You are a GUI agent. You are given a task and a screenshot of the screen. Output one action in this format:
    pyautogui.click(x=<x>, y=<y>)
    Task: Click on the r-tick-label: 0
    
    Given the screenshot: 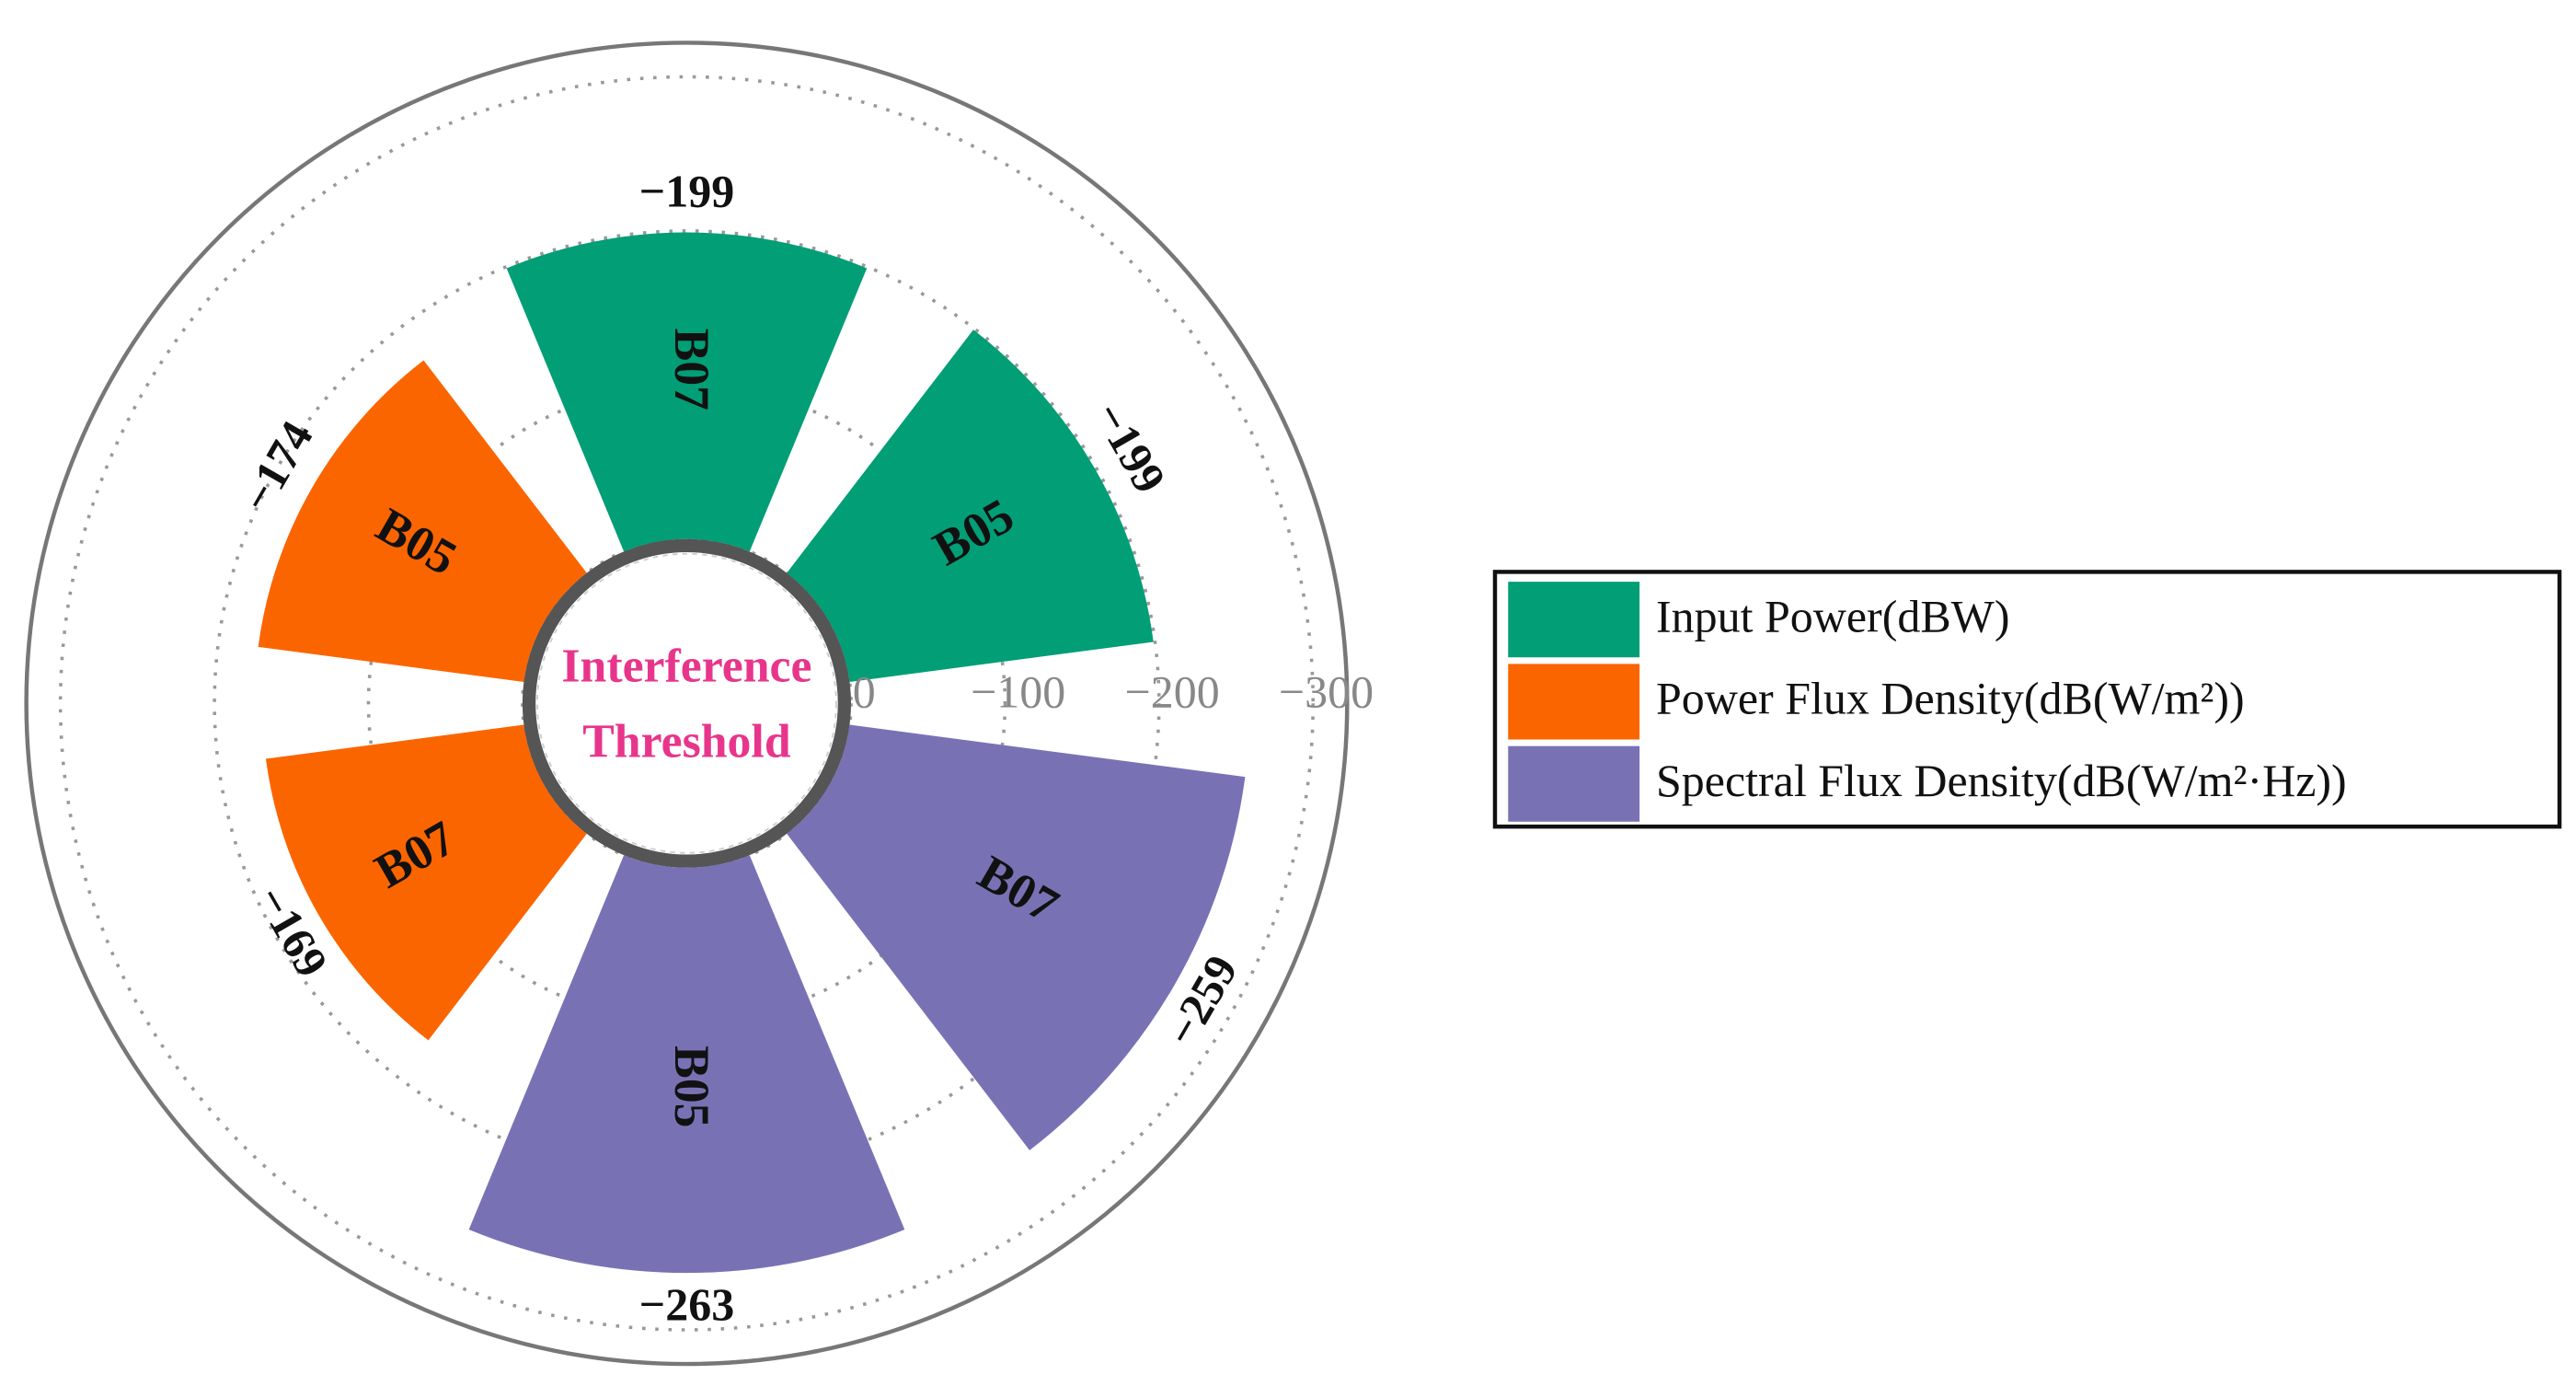 What is the action you would take?
    pyautogui.click(x=864, y=692)
    